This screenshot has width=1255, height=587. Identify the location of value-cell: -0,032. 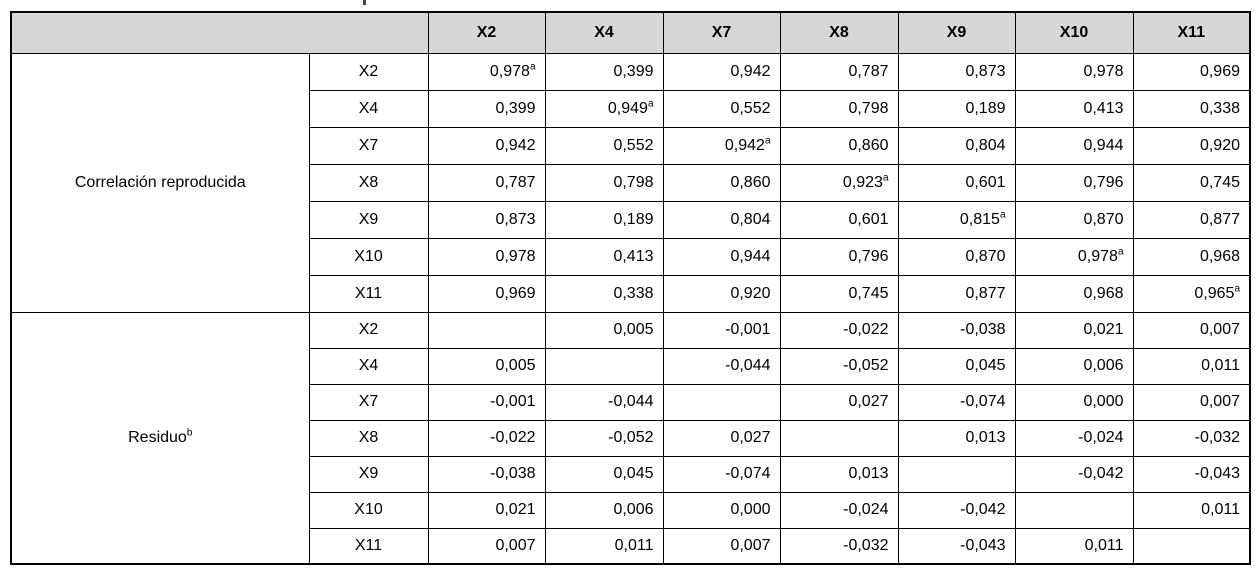
(839, 546).